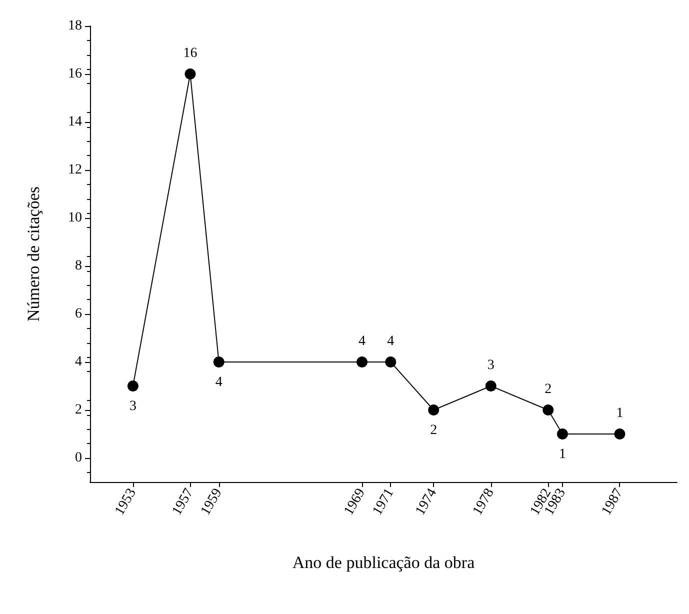  Describe the element at coordinates (78, 266) in the screenshot. I see `y-tick-label: 8` at that location.